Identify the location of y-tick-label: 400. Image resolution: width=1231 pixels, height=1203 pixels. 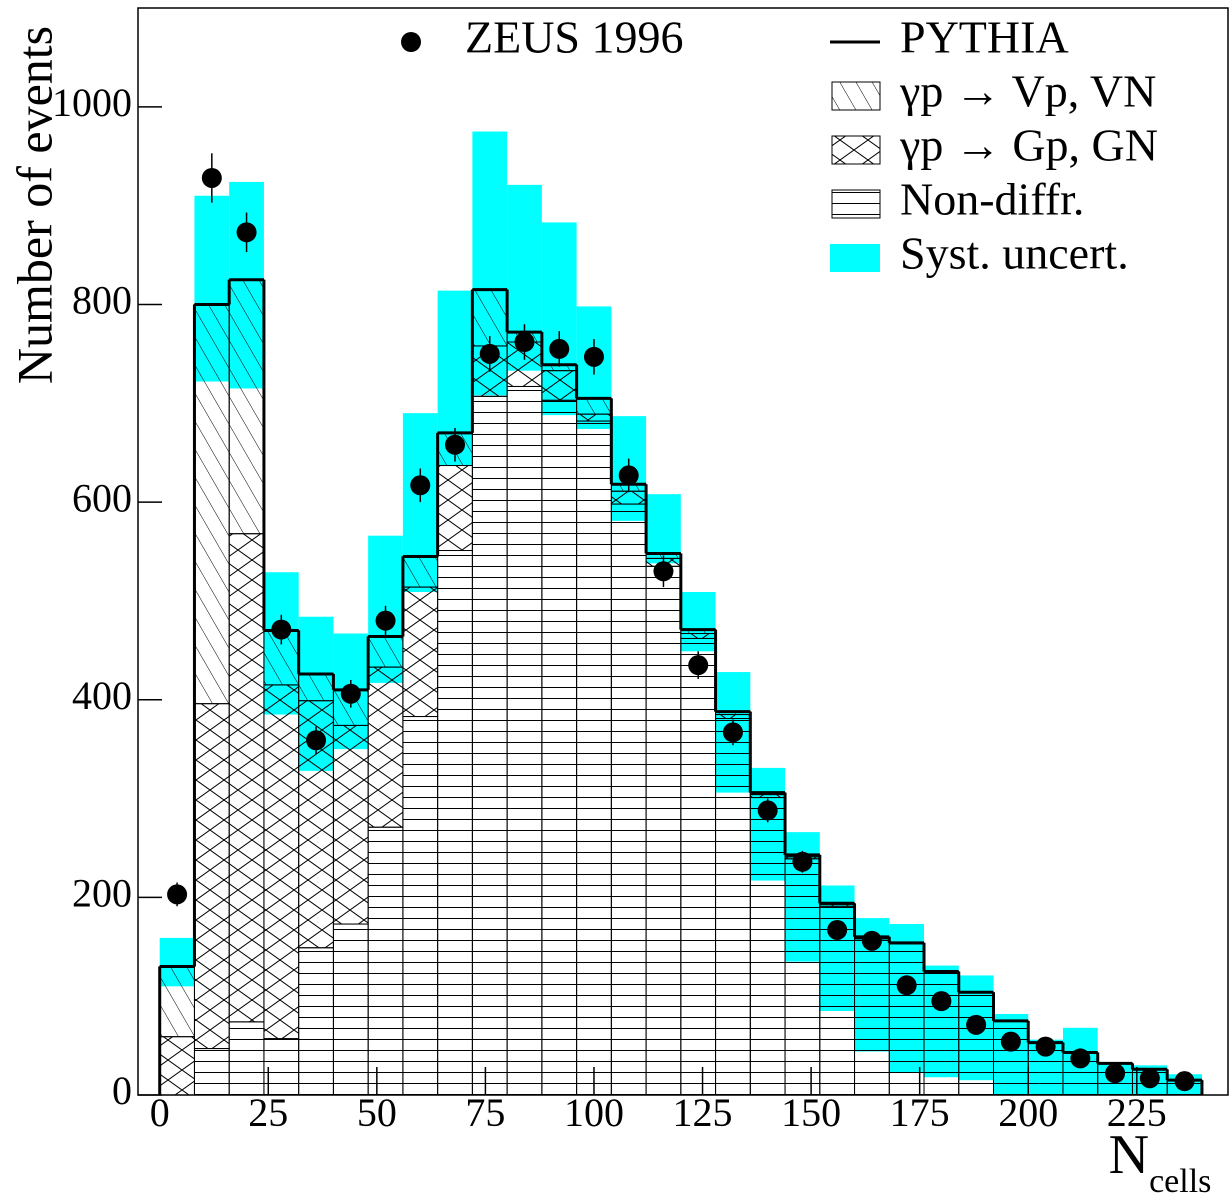
(102, 695).